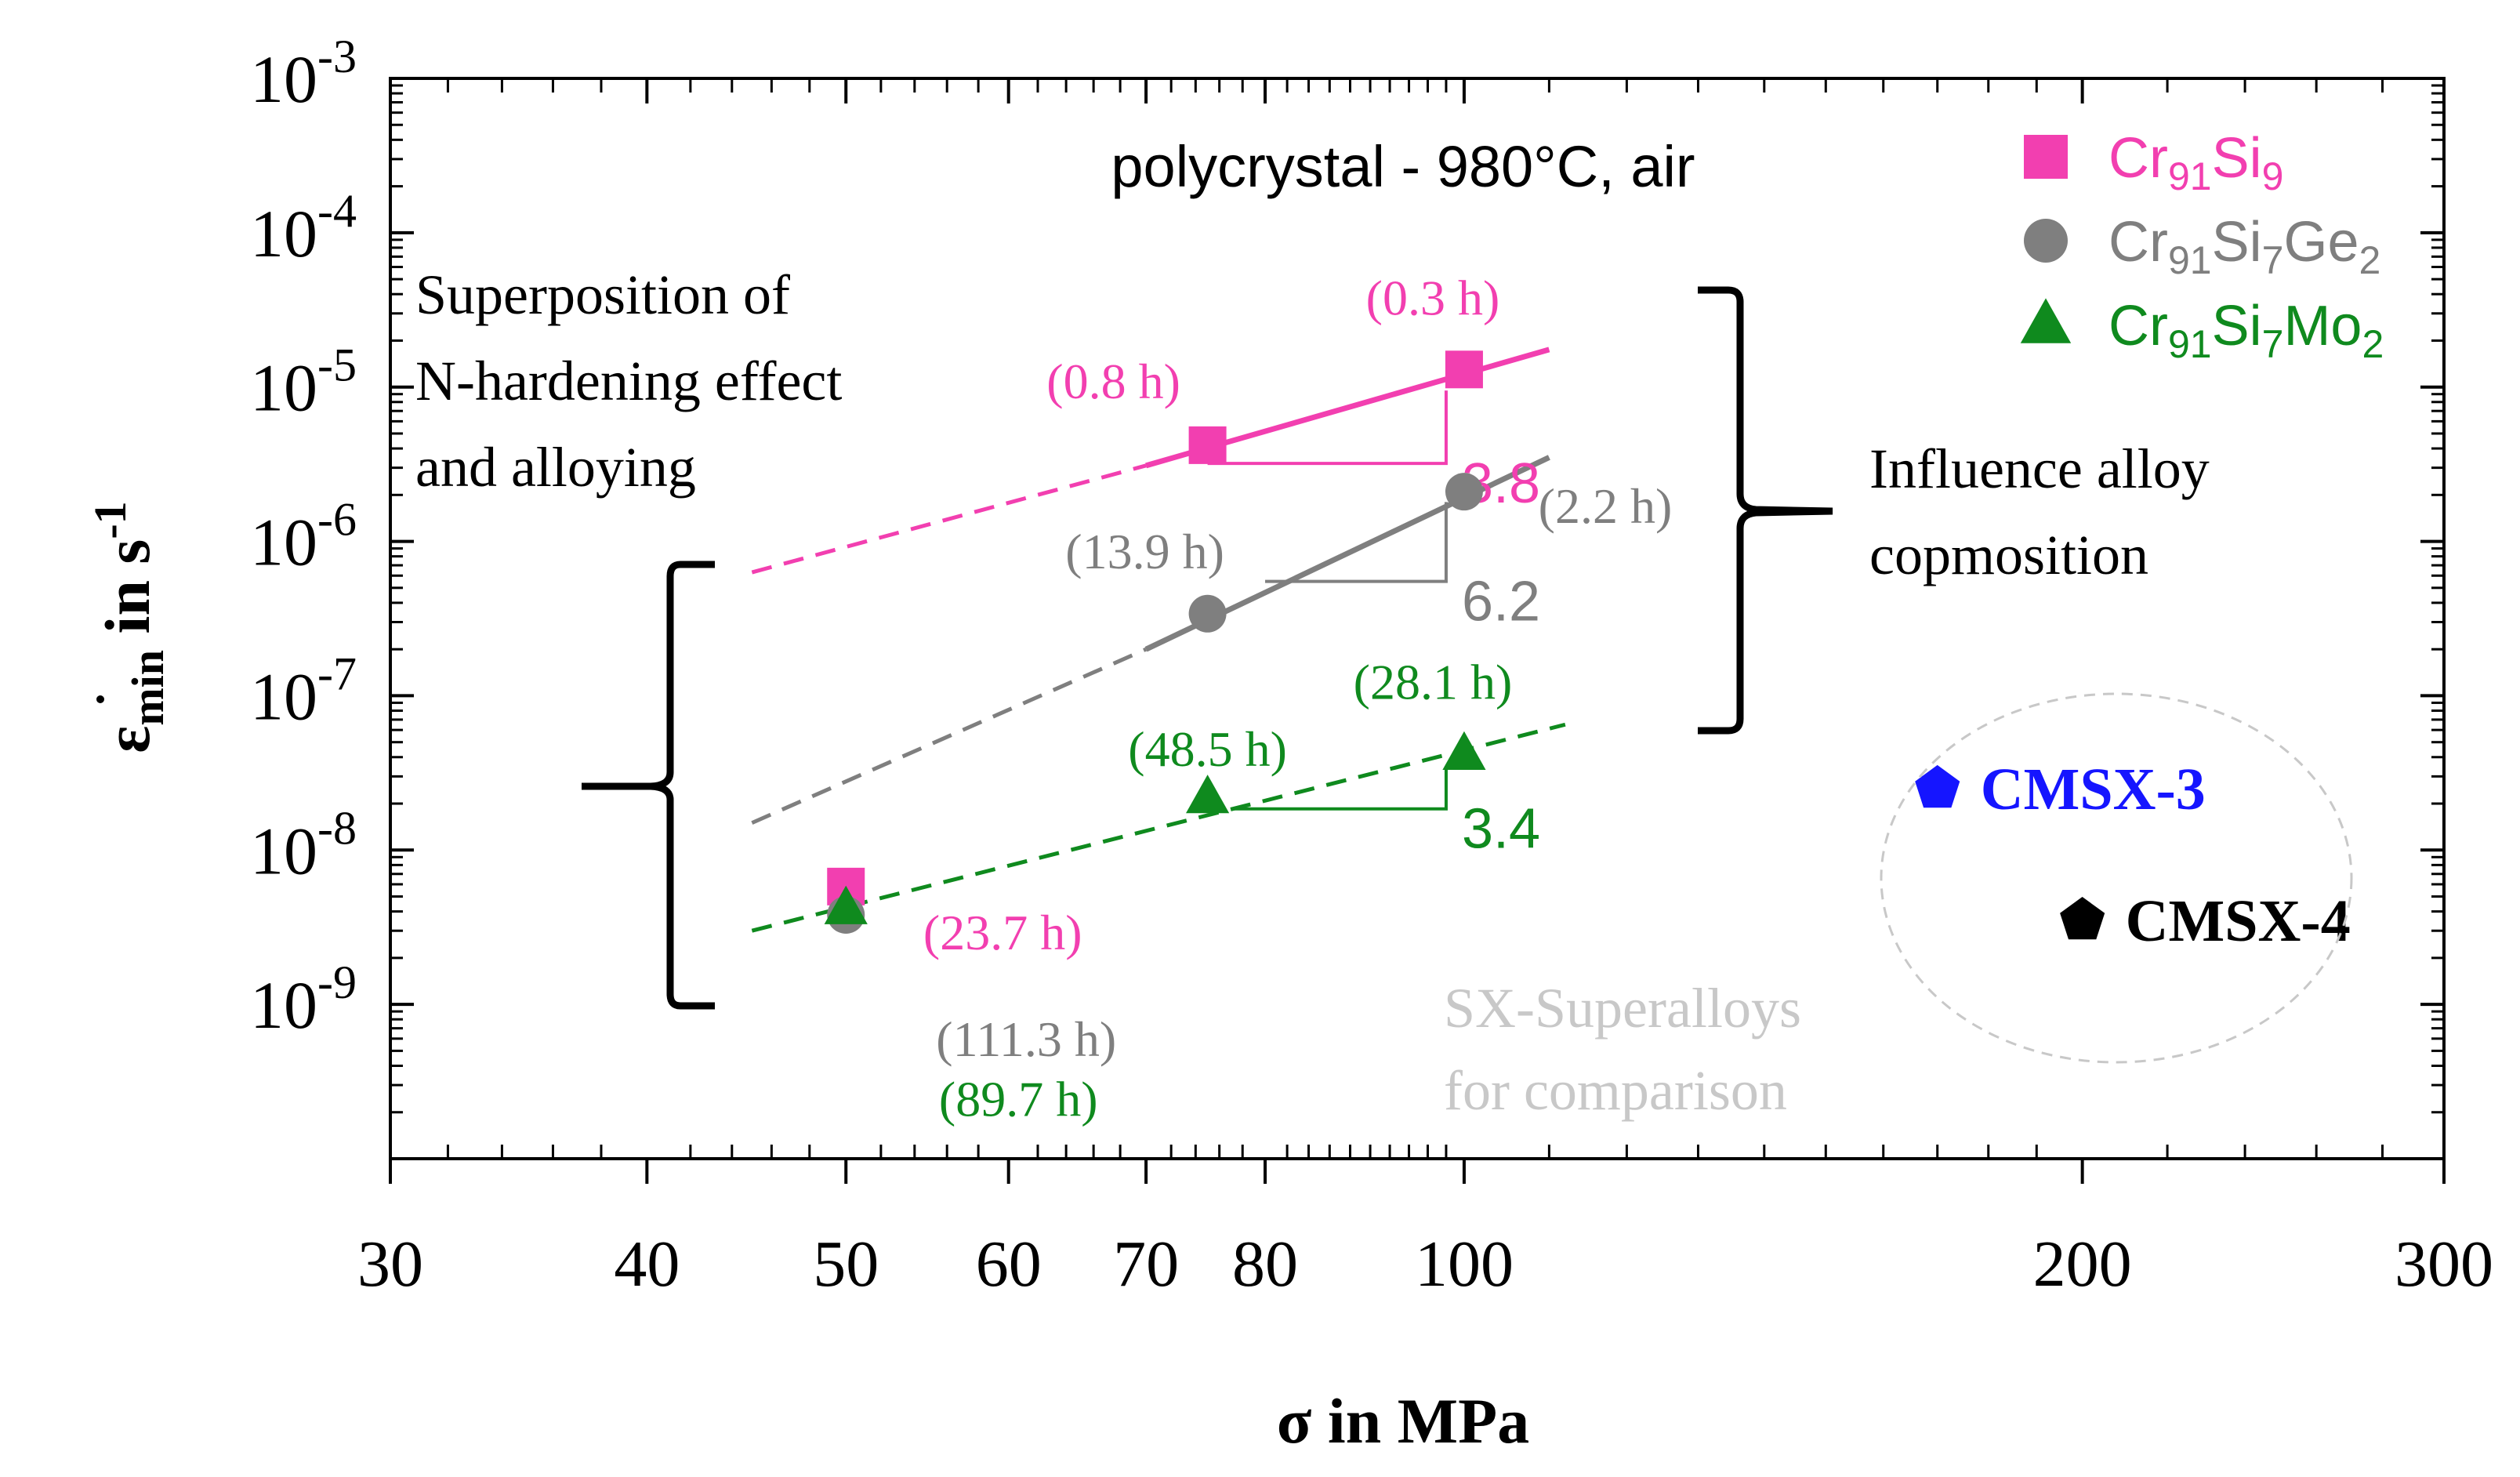  Describe the element at coordinates (2238, 921) in the screenshot. I see `reference-point-label: CMSX-4` at that location.